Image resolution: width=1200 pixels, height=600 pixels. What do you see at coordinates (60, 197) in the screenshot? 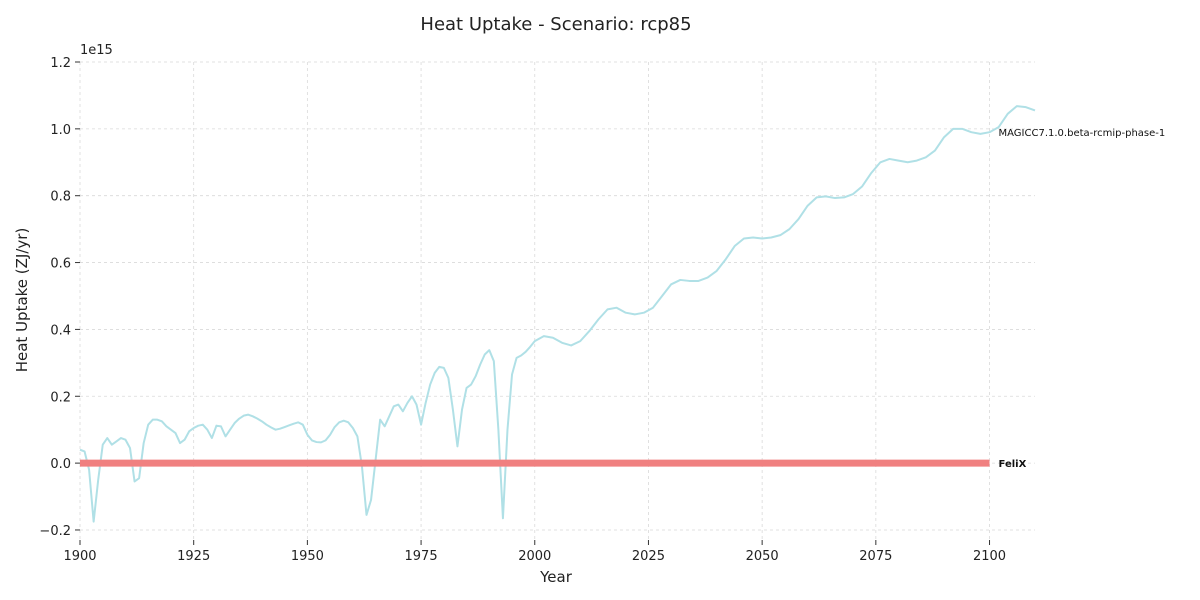
I see `y-tick-label: 0.8` at bounding box center [60, 197].